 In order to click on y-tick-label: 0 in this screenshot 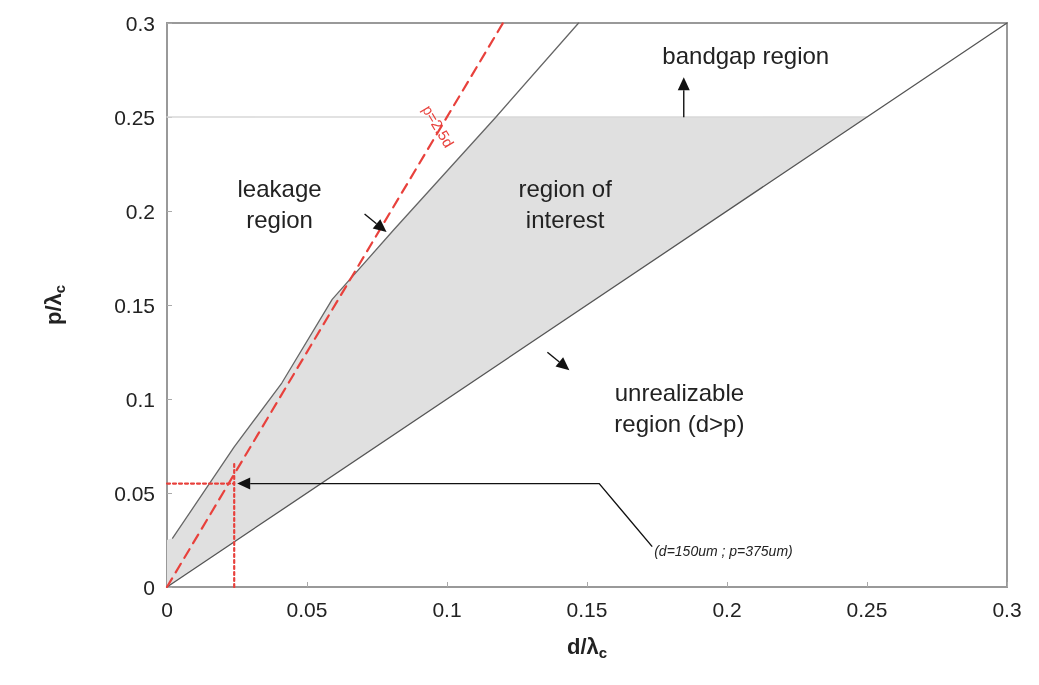, I will do `click(149, 587)`.